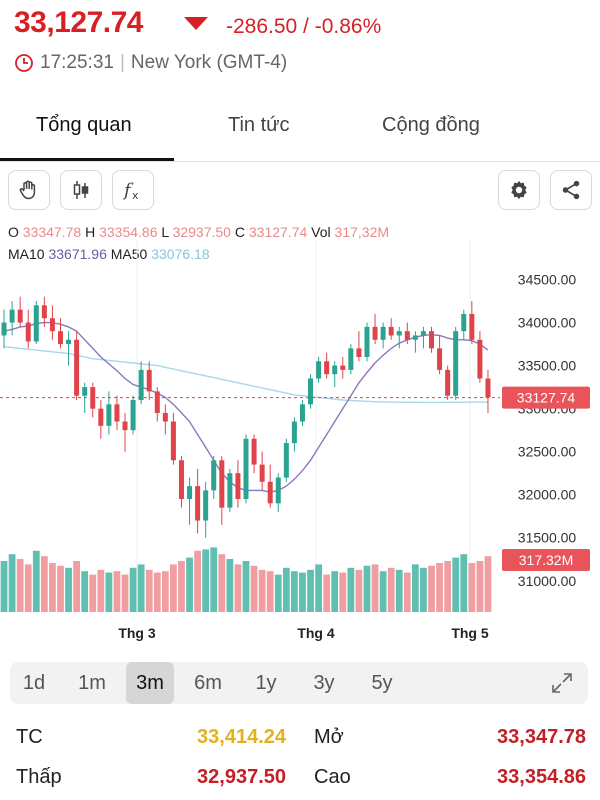 Image resolution: width=600 pixels, height=800 pixels. Describe the element at coordinates (547, 366) in the screenshot. I see `y-axis-tick-label: 33500.00` at that location.